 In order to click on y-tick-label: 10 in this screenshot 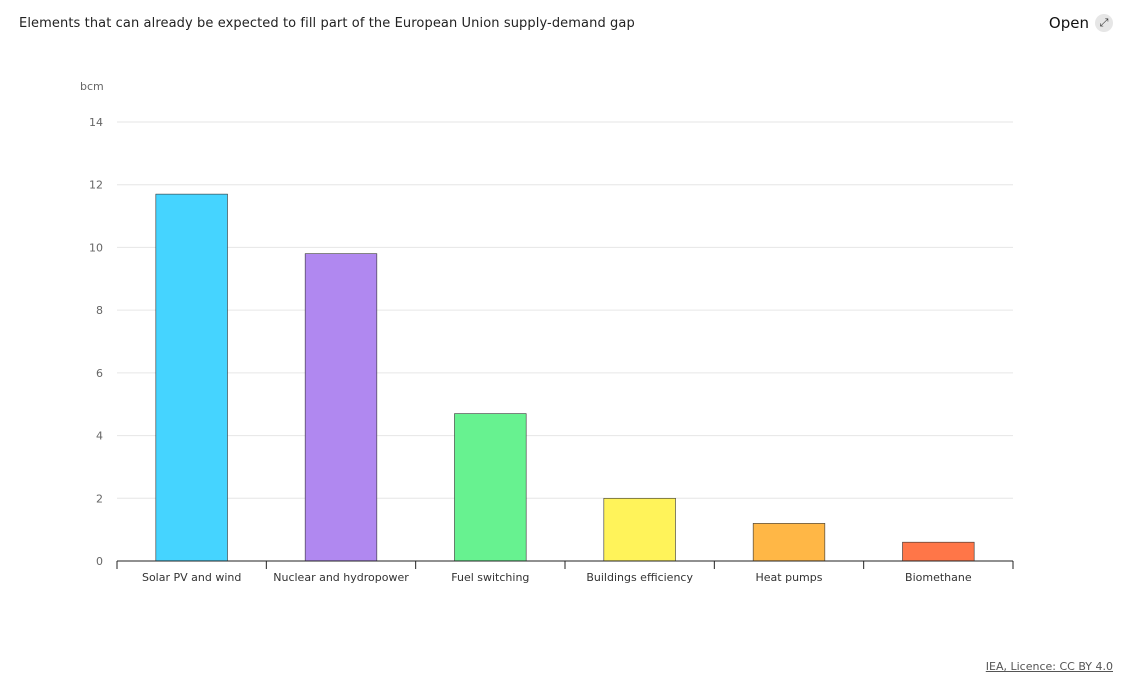, I will do `click(96, 247)`.